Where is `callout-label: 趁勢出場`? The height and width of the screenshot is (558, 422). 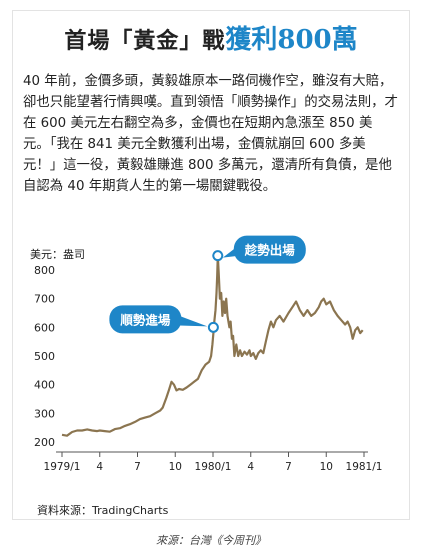
callout-label: 趁勢出場 is located at coordinates (270, 250).